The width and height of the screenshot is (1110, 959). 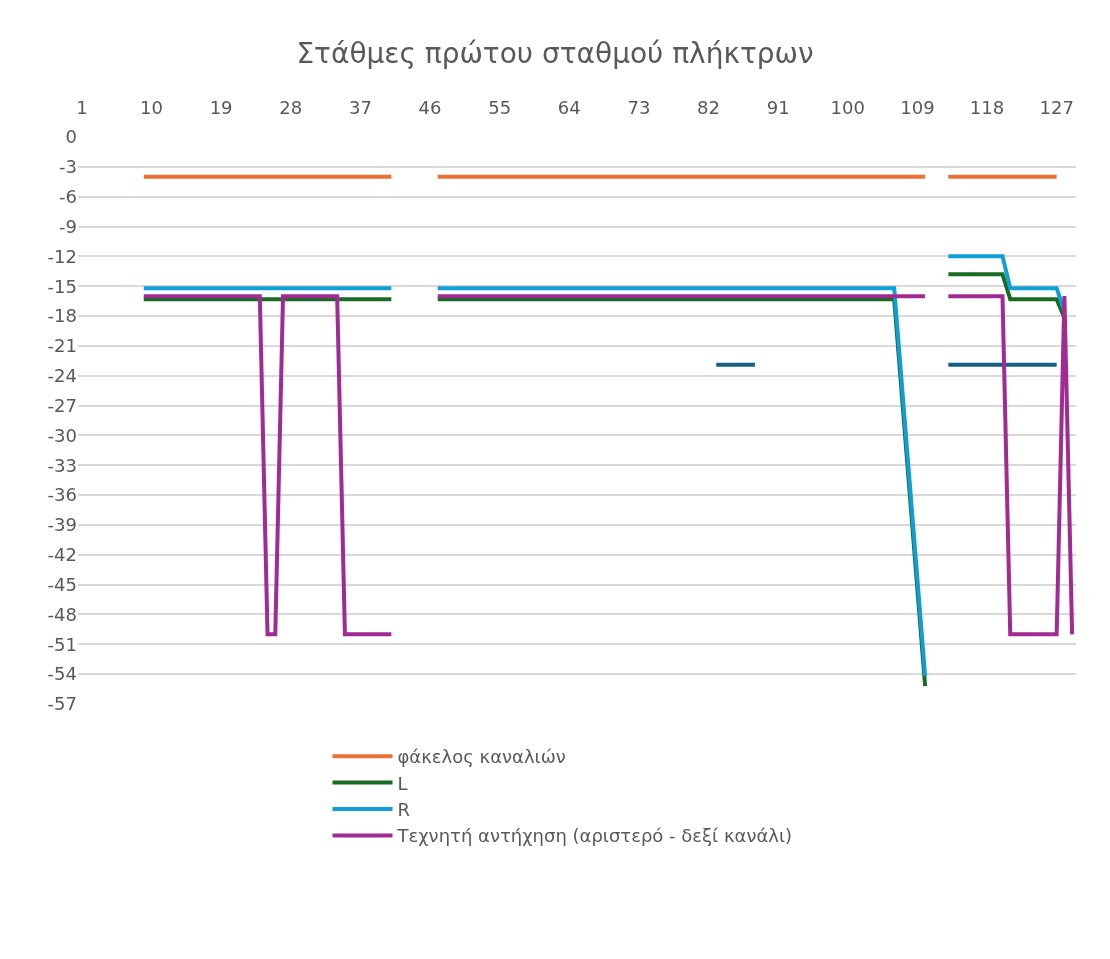 I want to click on x-tick-label: 127, so click(x=1056, y=108).